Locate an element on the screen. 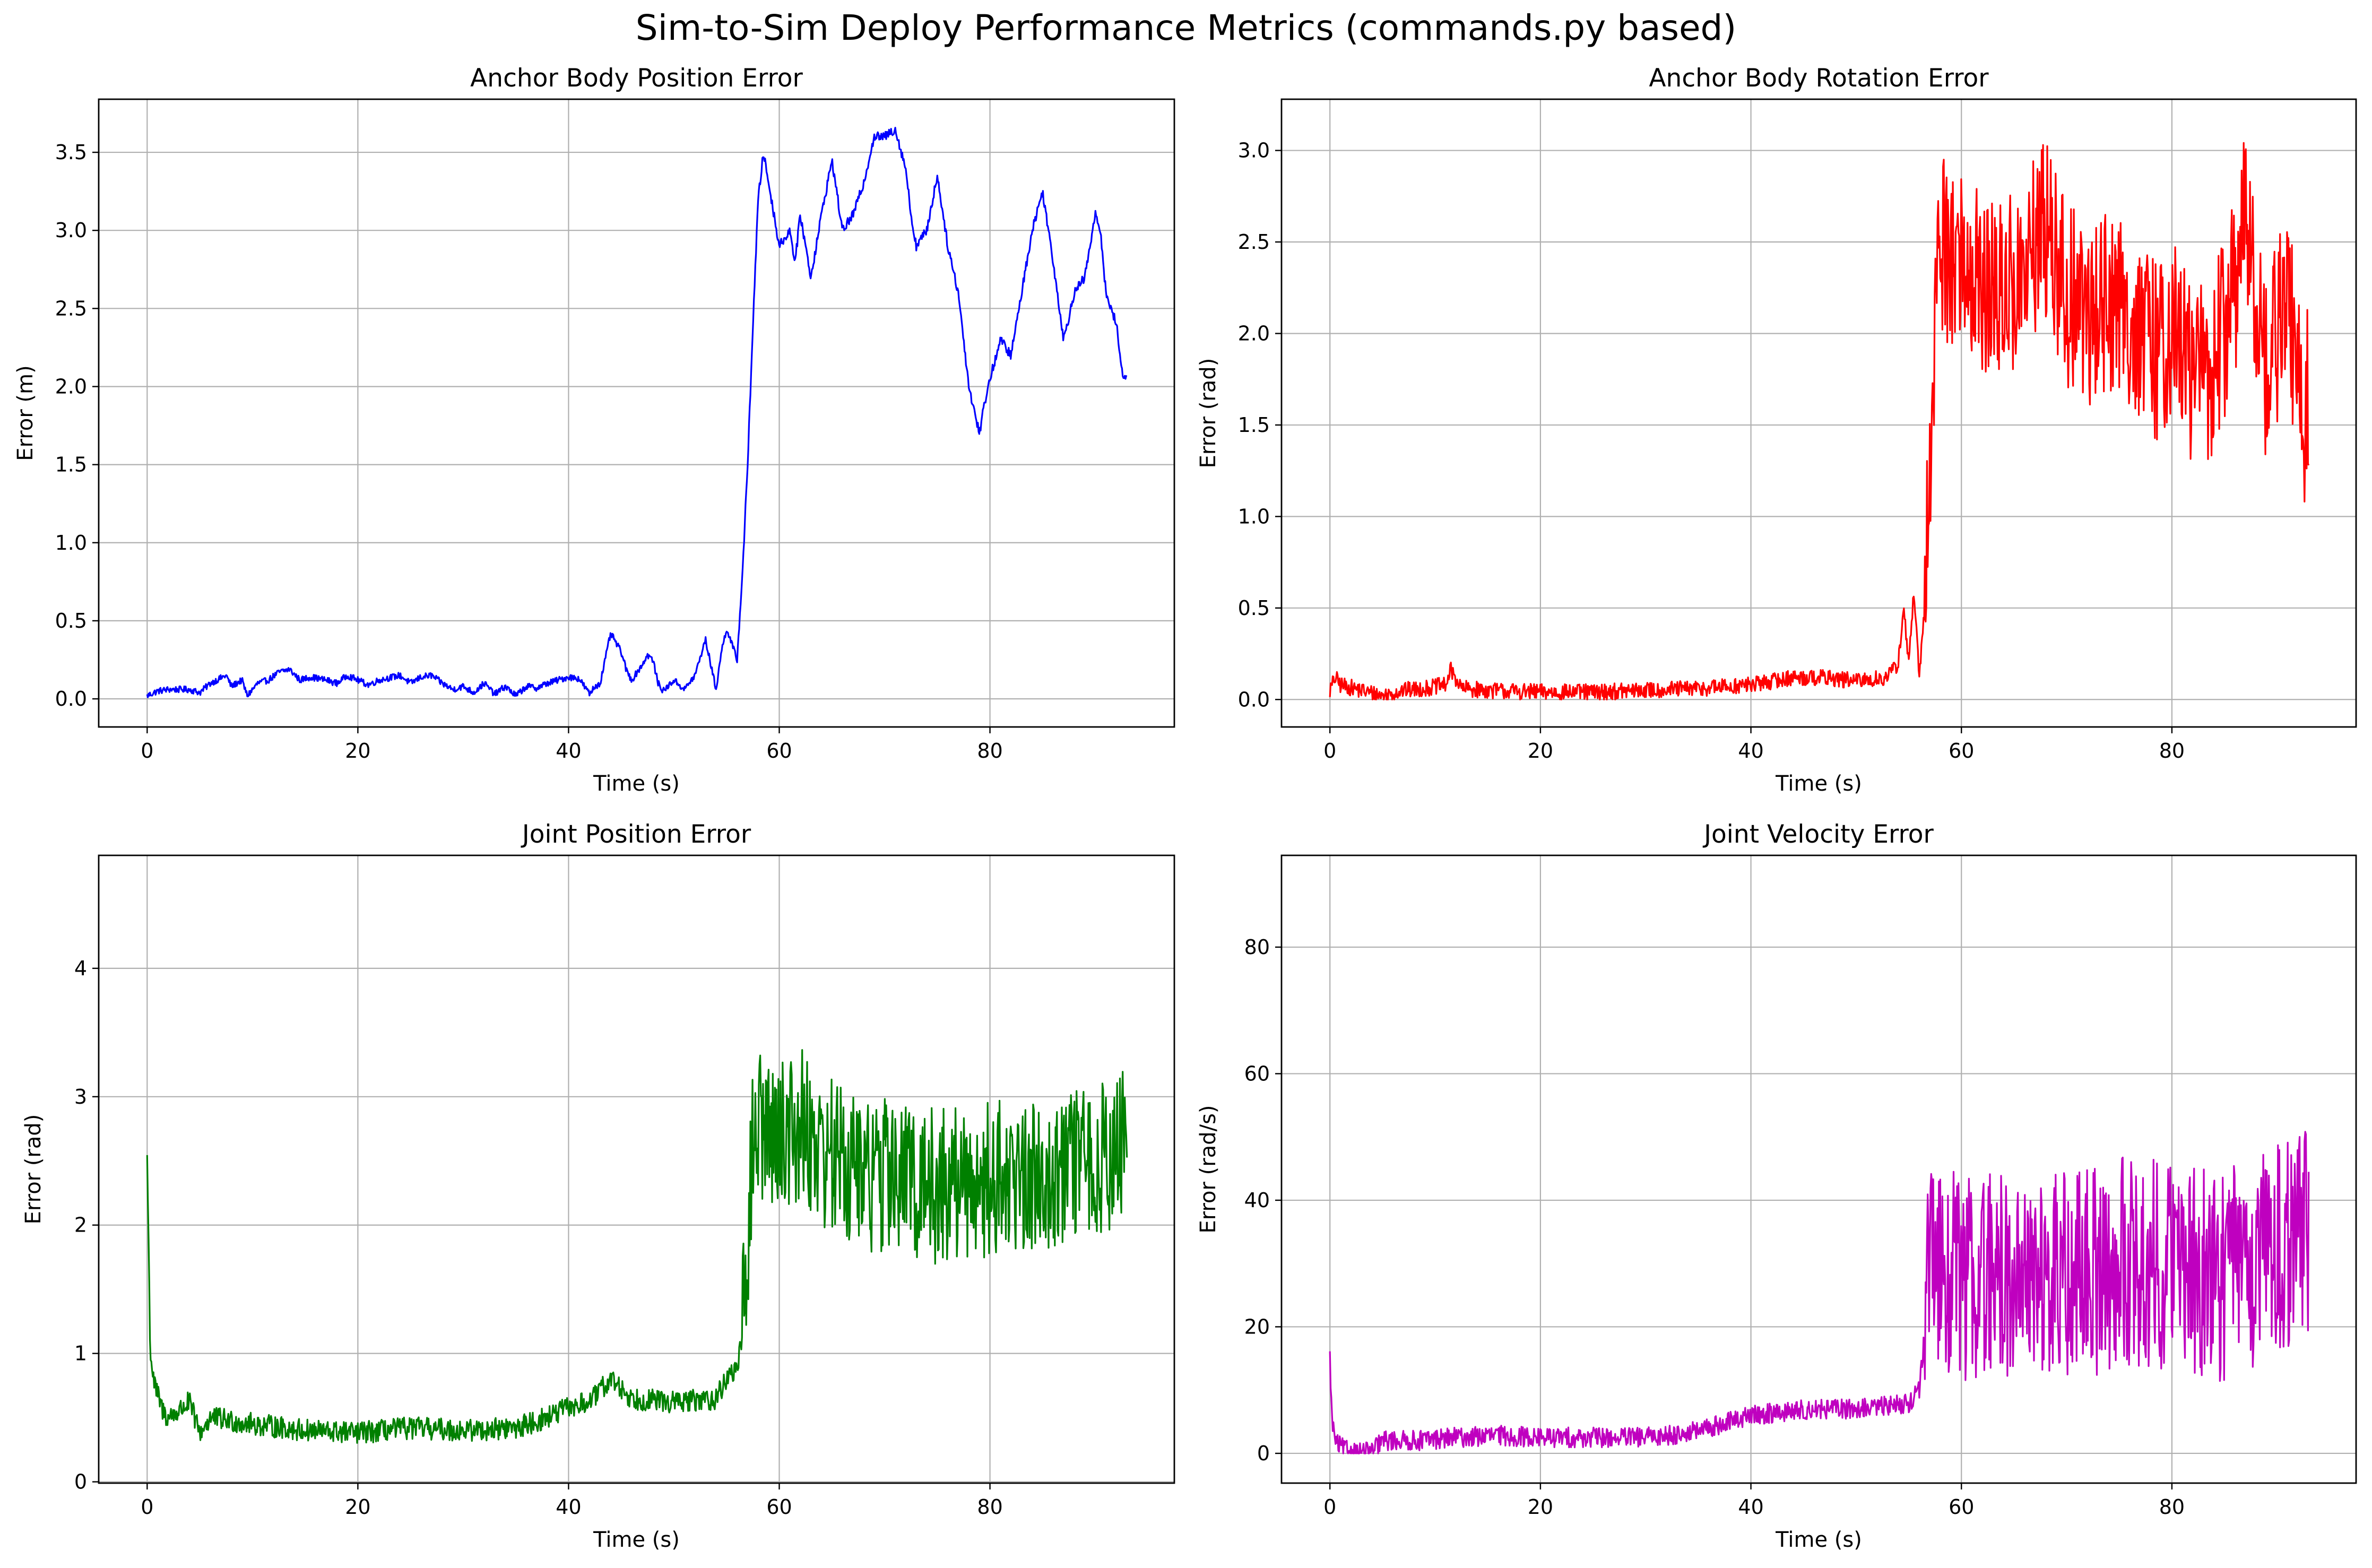 This screenshot has height=1568, width=2372. subplot-title: Joint Velocity Error is located at coordinates (1818, 834).